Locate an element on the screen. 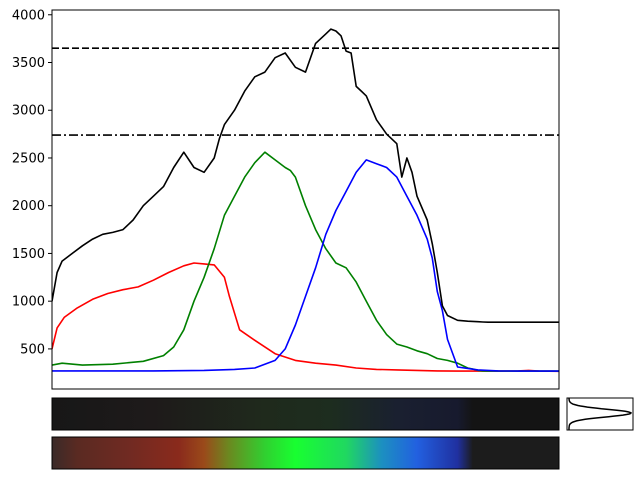  profile-frame is located at coordinates (600, 414).